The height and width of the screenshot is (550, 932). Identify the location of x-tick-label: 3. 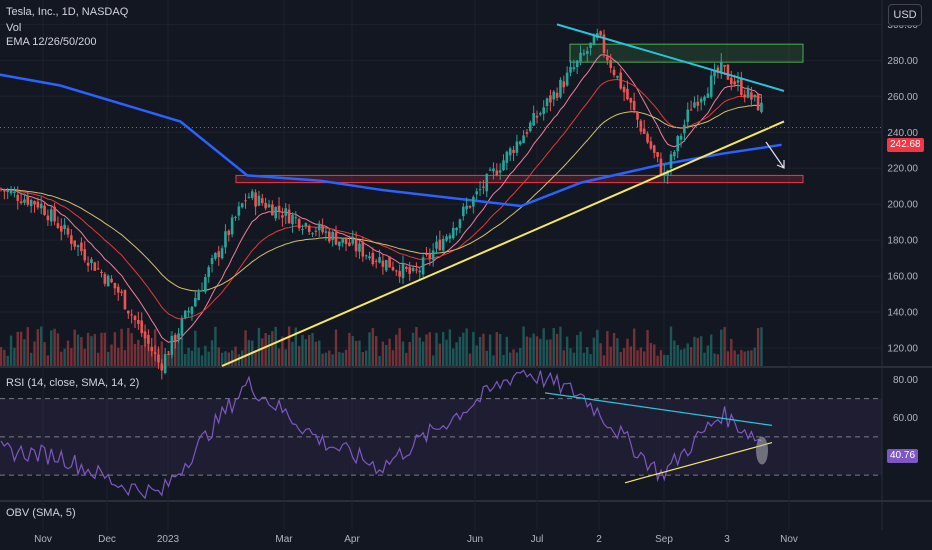
(727, 539).